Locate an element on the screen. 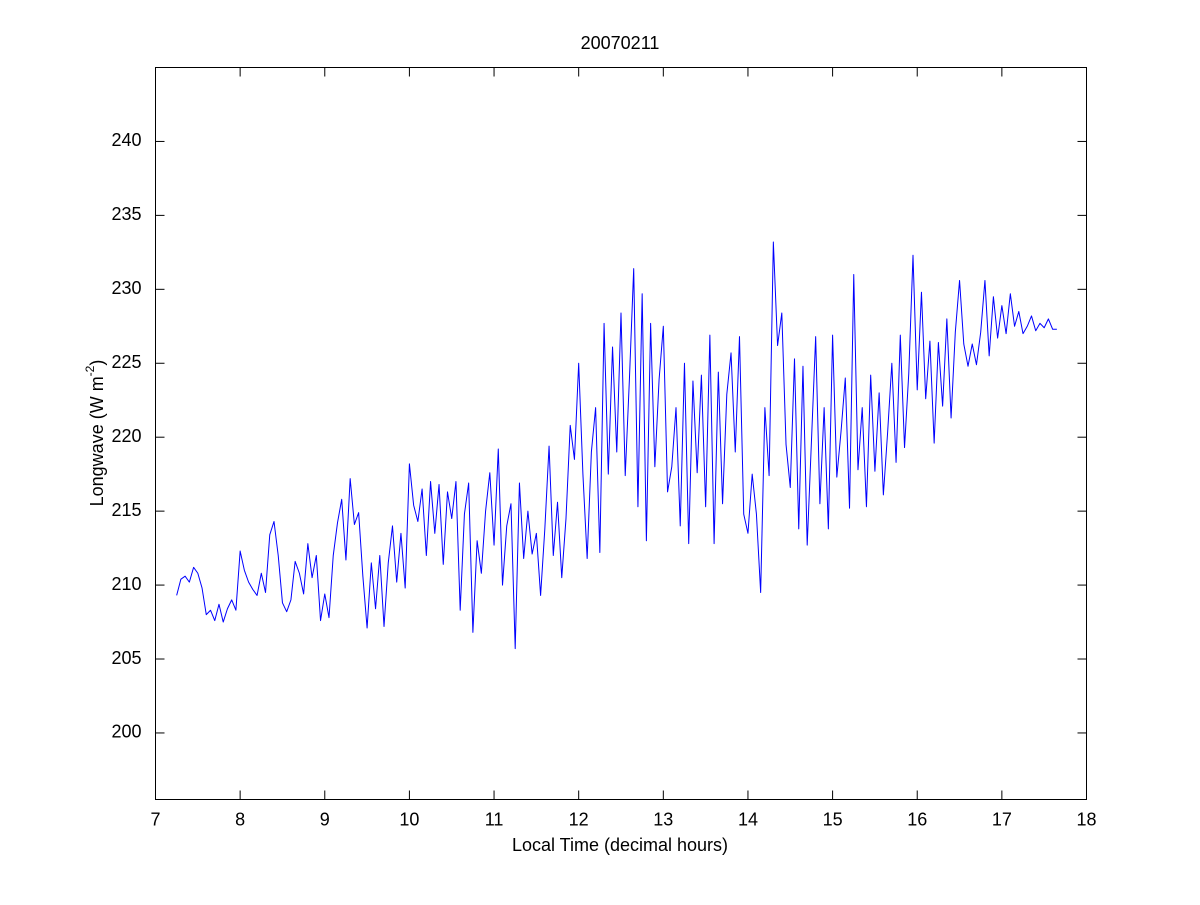 The height and width of the screenshot is (905, 1200). x-tick-label: 11 is located at coordinates (494, 819).